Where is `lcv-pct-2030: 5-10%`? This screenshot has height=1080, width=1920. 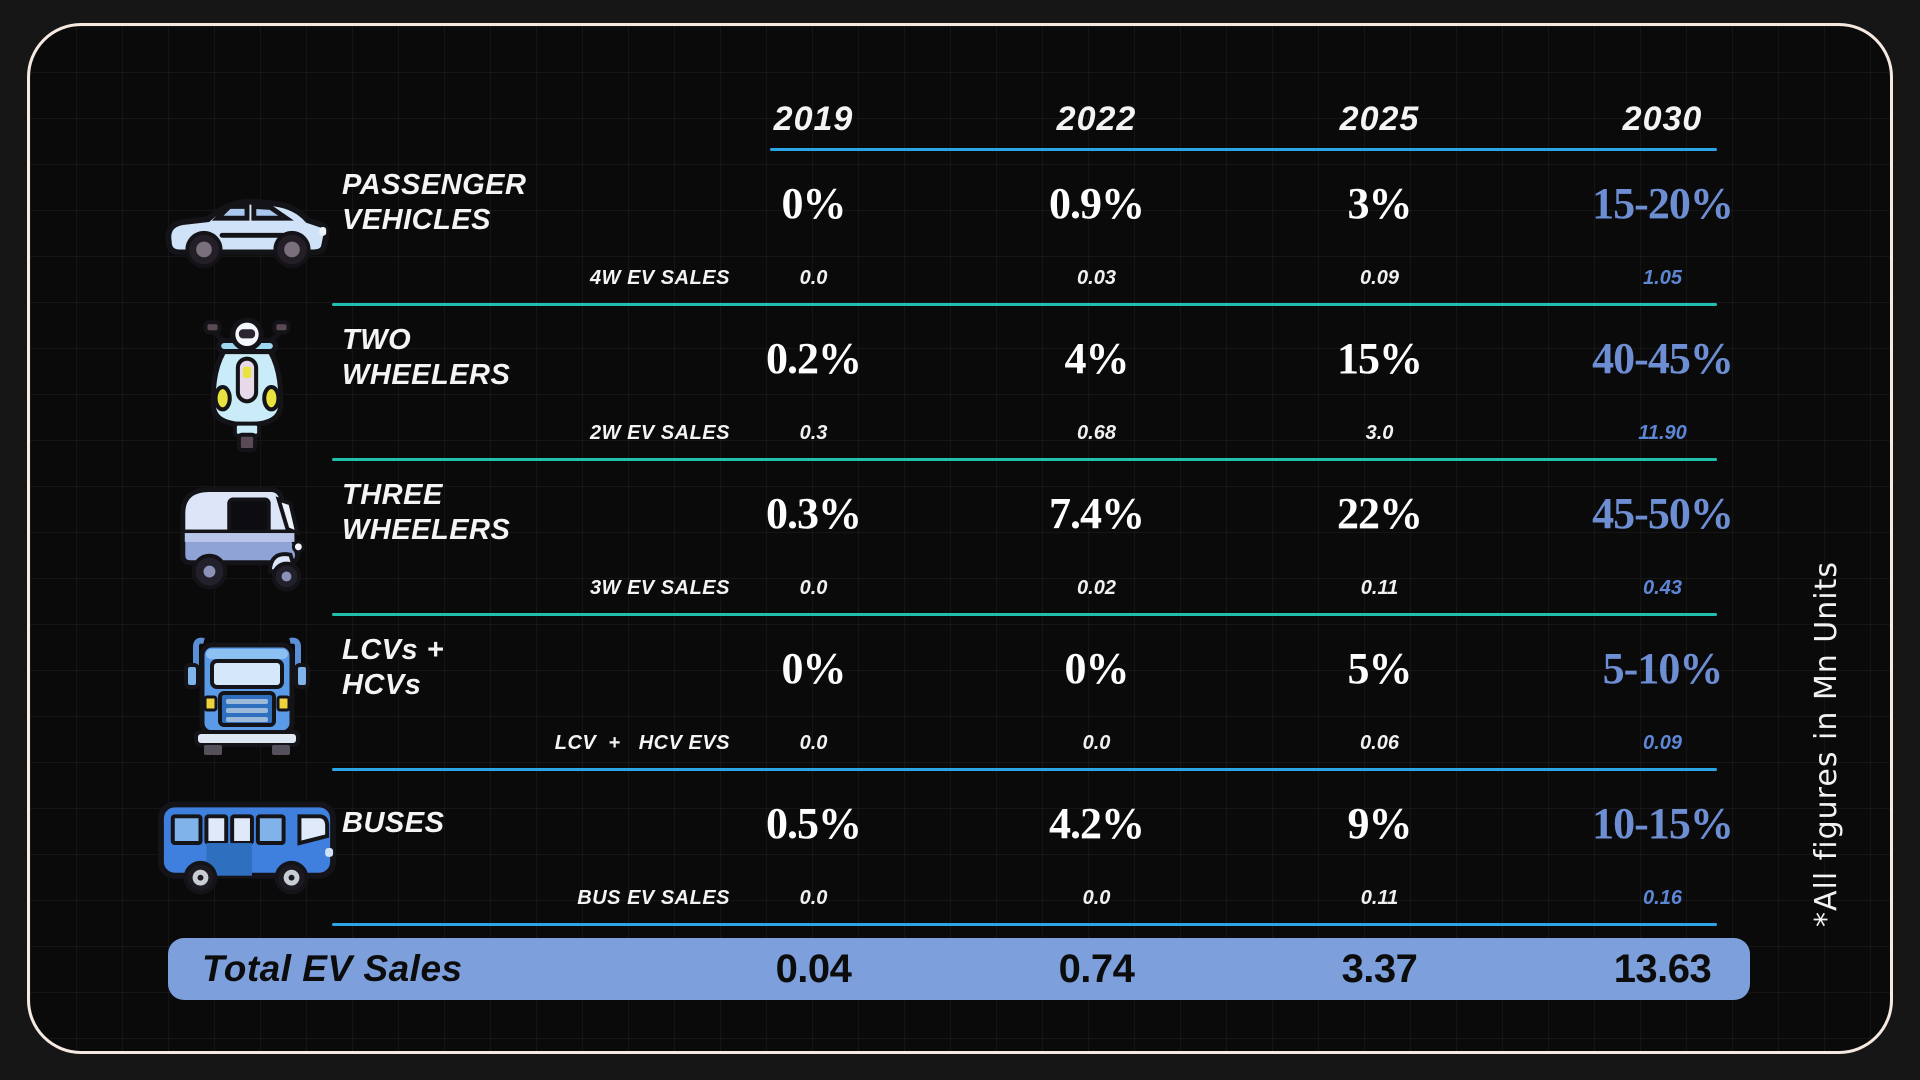
lcv-pct-2030: 5-10% is located at coordinates (1663, 668).